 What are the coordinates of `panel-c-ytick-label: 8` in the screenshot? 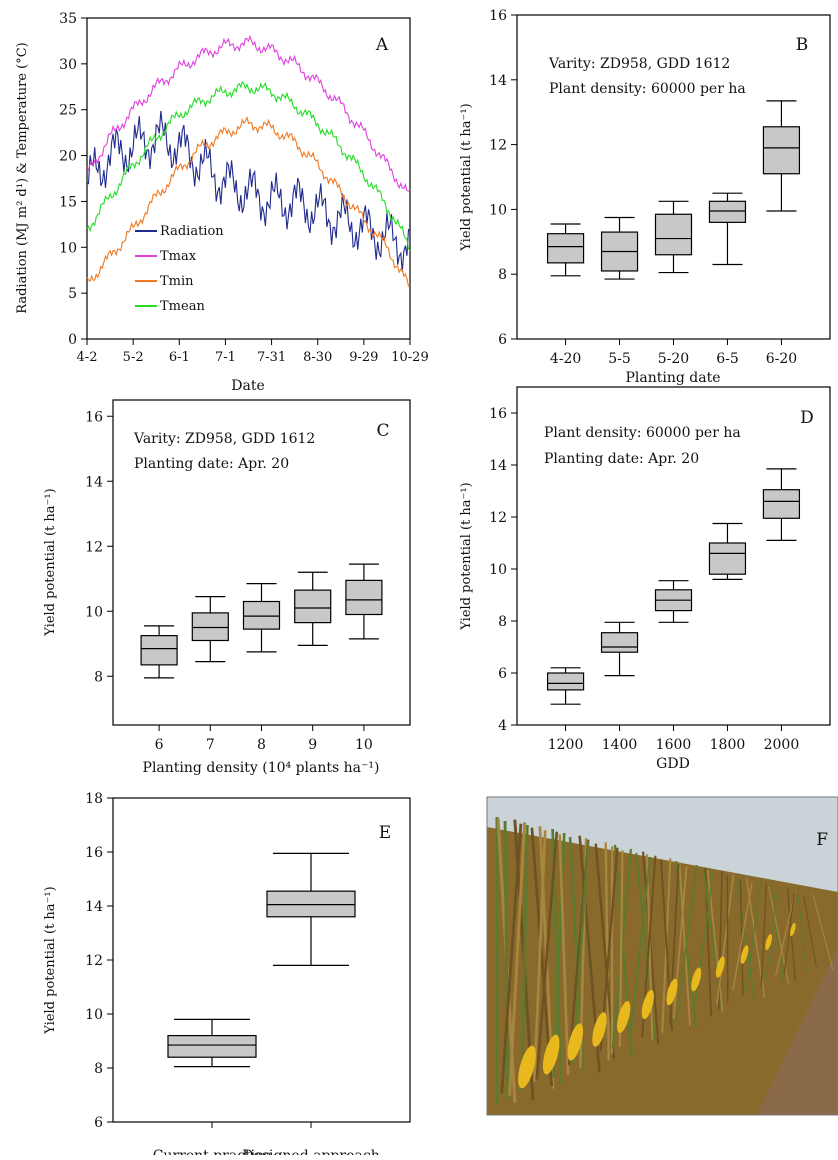 It's located at (98, 677).